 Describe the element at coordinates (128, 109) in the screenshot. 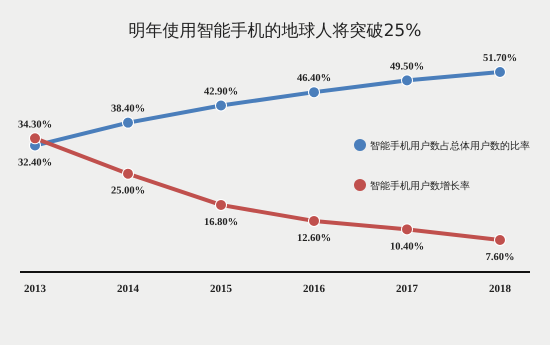

I see `data-label: 38.40%` at that location.